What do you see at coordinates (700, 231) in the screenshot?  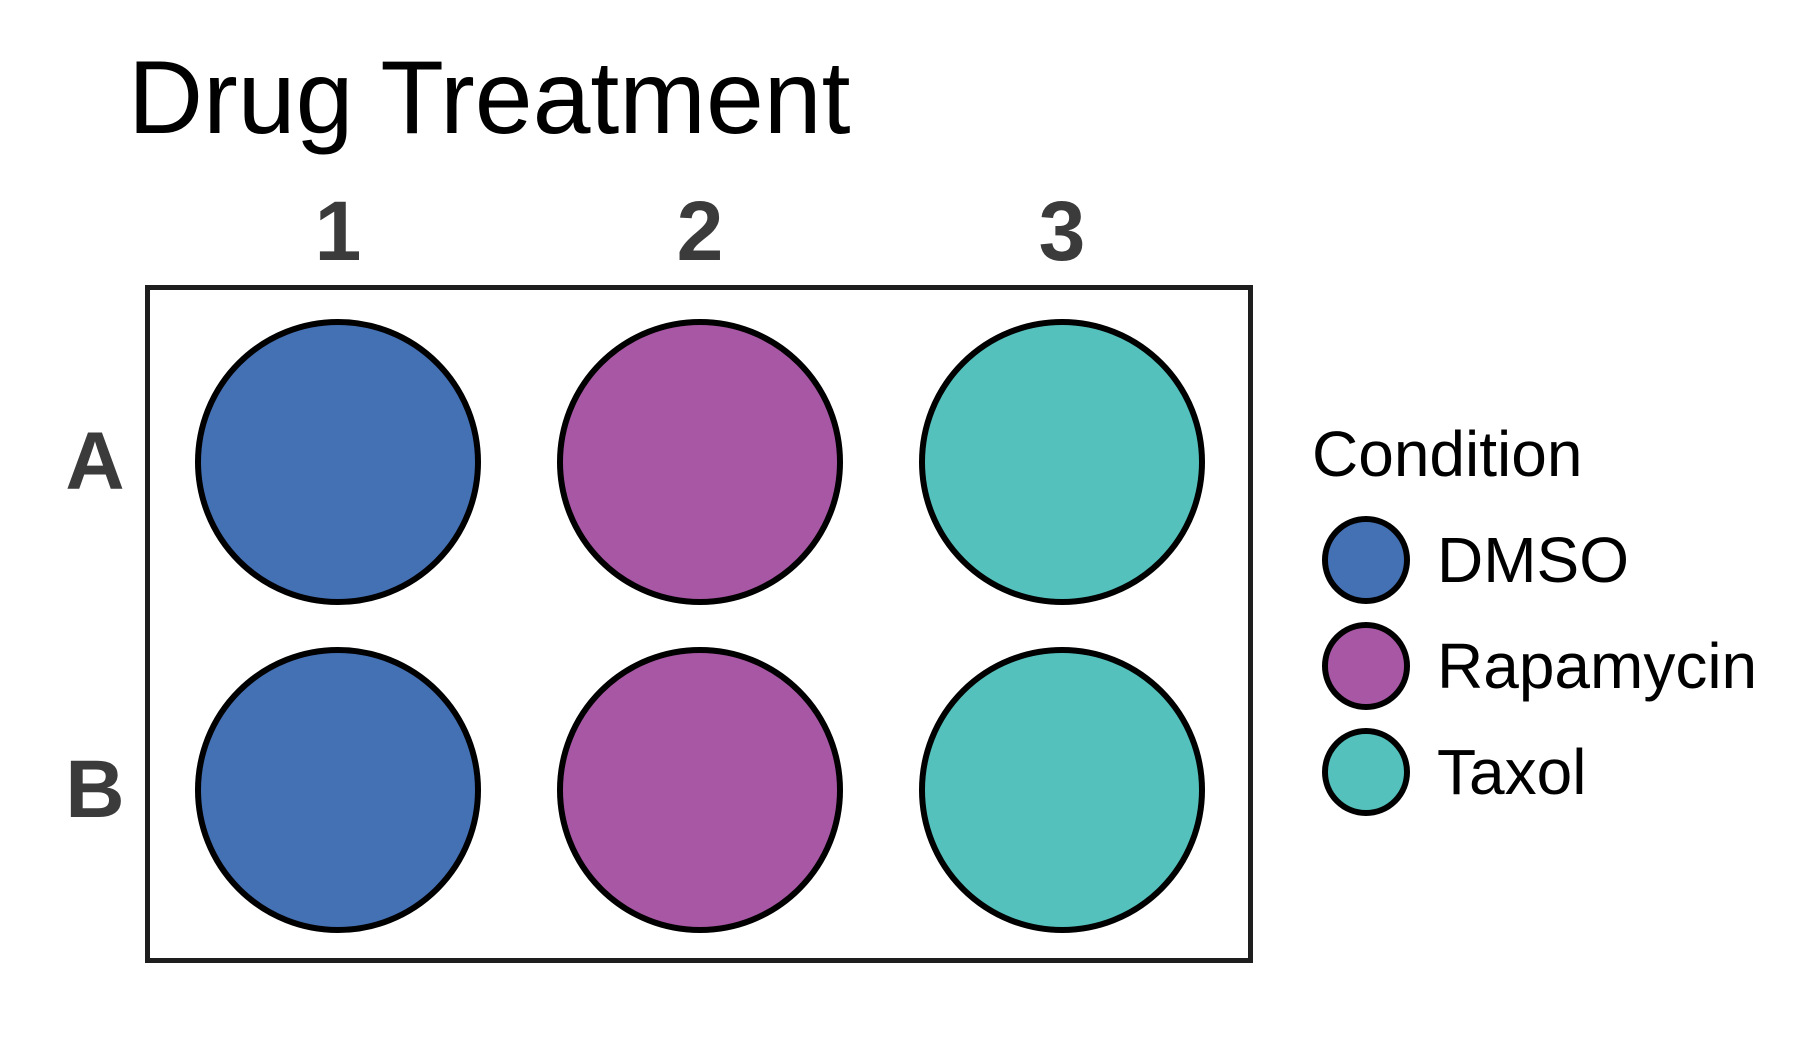 I see `column-label-2: 2` at bounding box center [700, 231].